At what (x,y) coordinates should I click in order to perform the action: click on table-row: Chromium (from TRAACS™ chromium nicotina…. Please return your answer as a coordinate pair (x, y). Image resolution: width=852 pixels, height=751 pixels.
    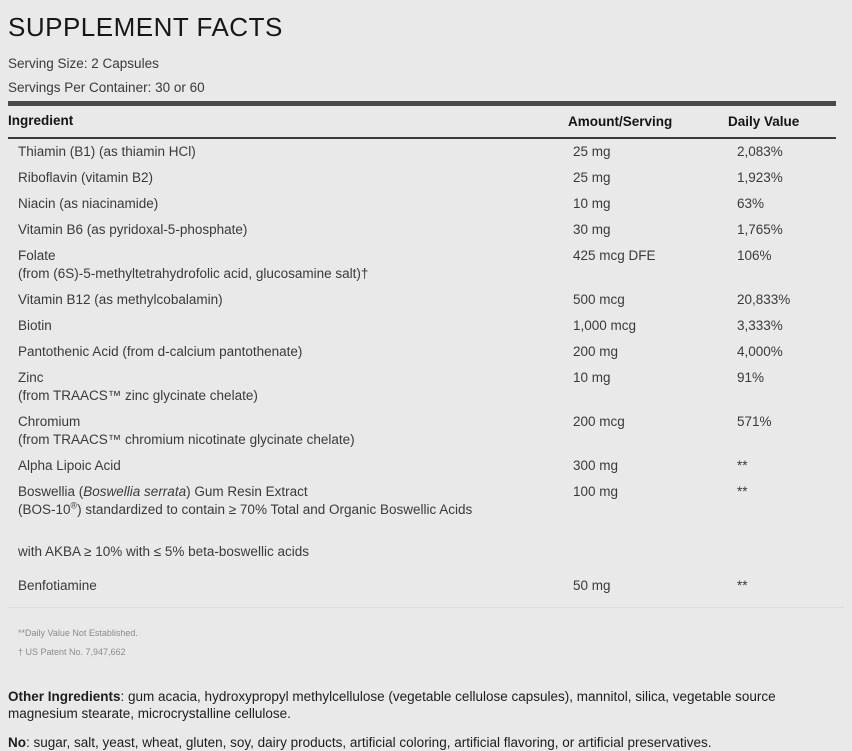
    Looking at the image, I should click on (422, 431).